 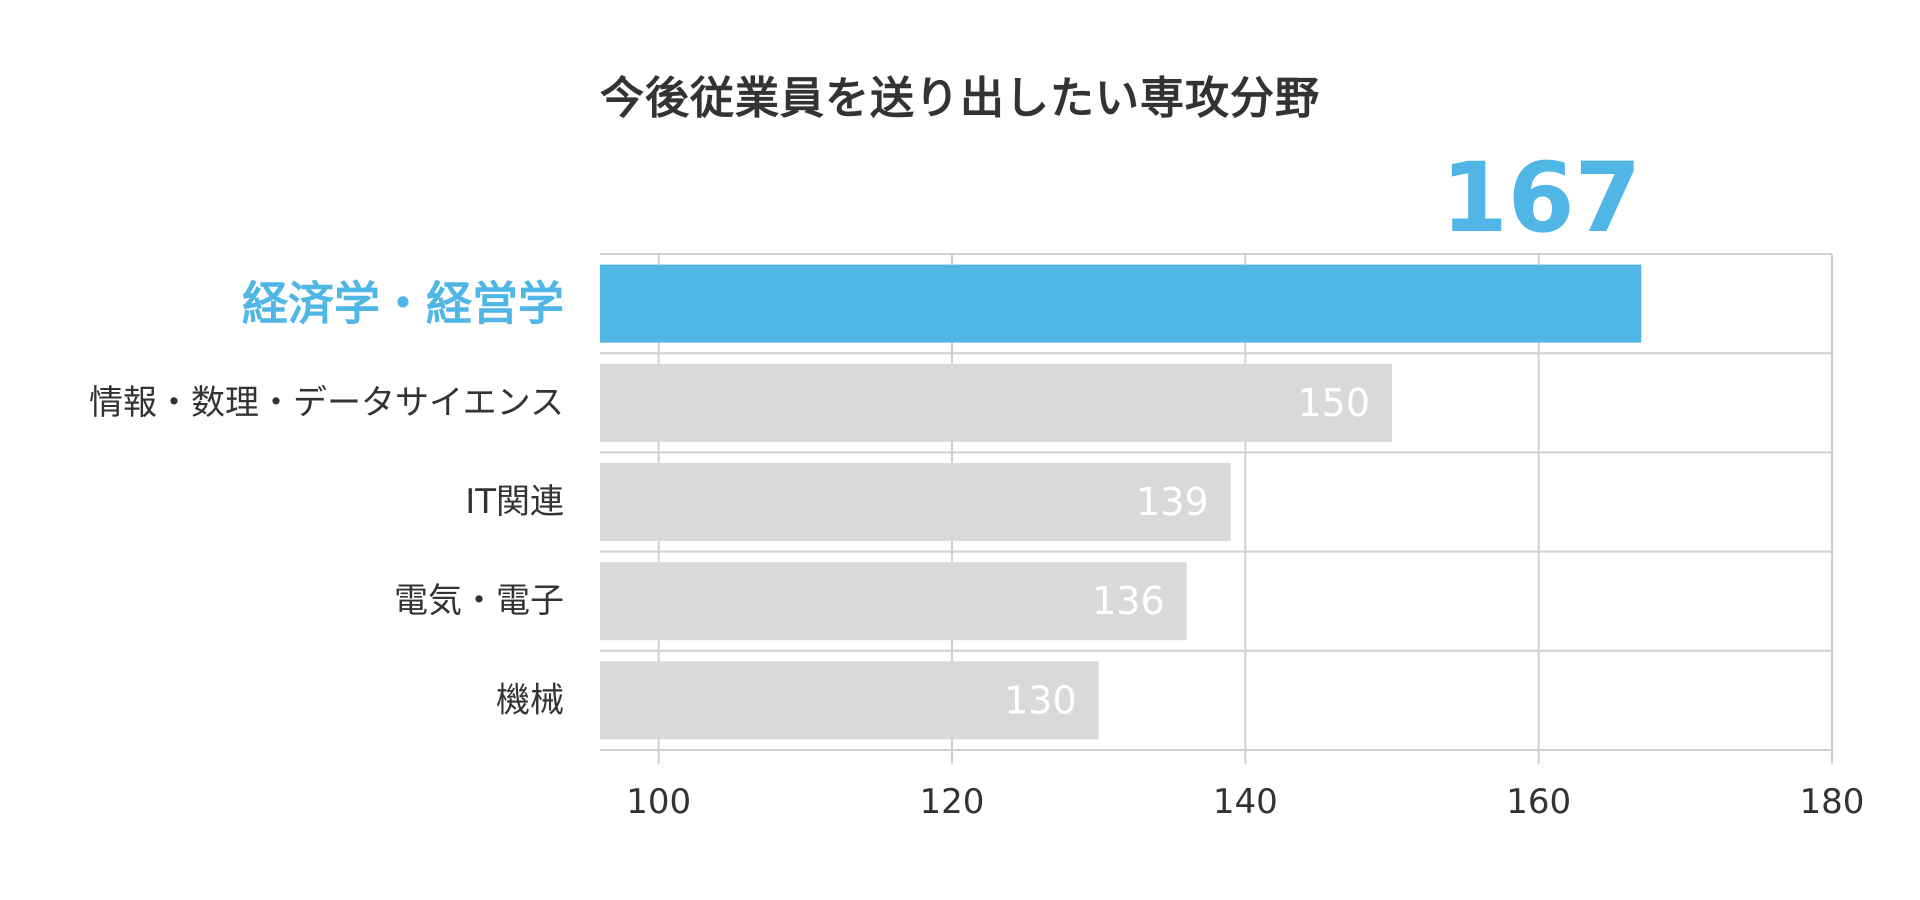 I want to click on category-label: 情報・数理・データサイエンス, so click(x=326, y=403).